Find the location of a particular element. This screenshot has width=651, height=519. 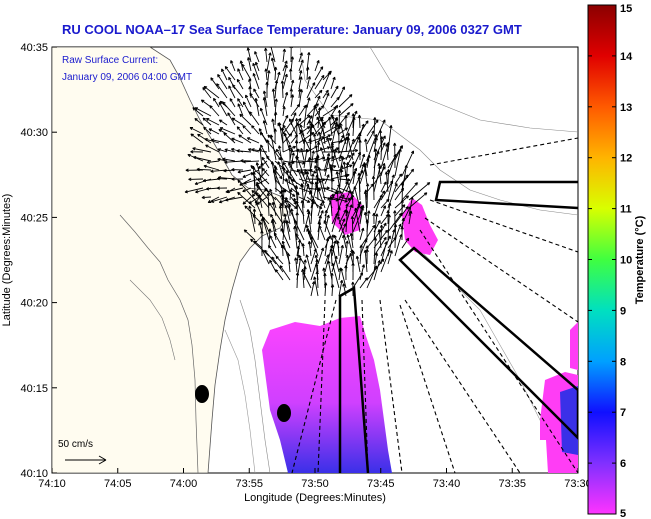

colorbar-tick-label: 9 is located at coordinates (623, 311).